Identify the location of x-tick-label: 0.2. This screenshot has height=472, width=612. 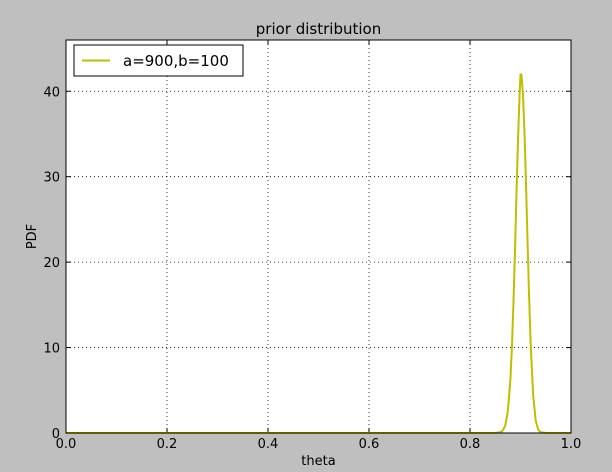
(167, 444).